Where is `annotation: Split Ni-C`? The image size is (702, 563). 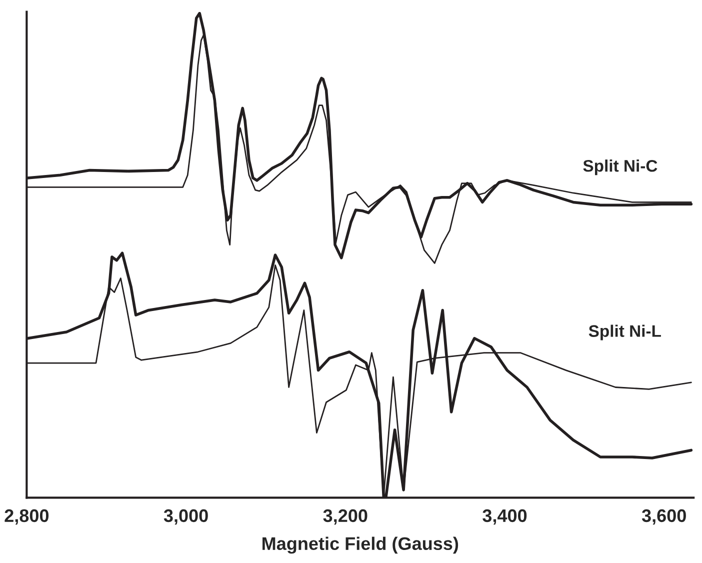
annotation: Split Ni-C is located at coordinates (620, 168).